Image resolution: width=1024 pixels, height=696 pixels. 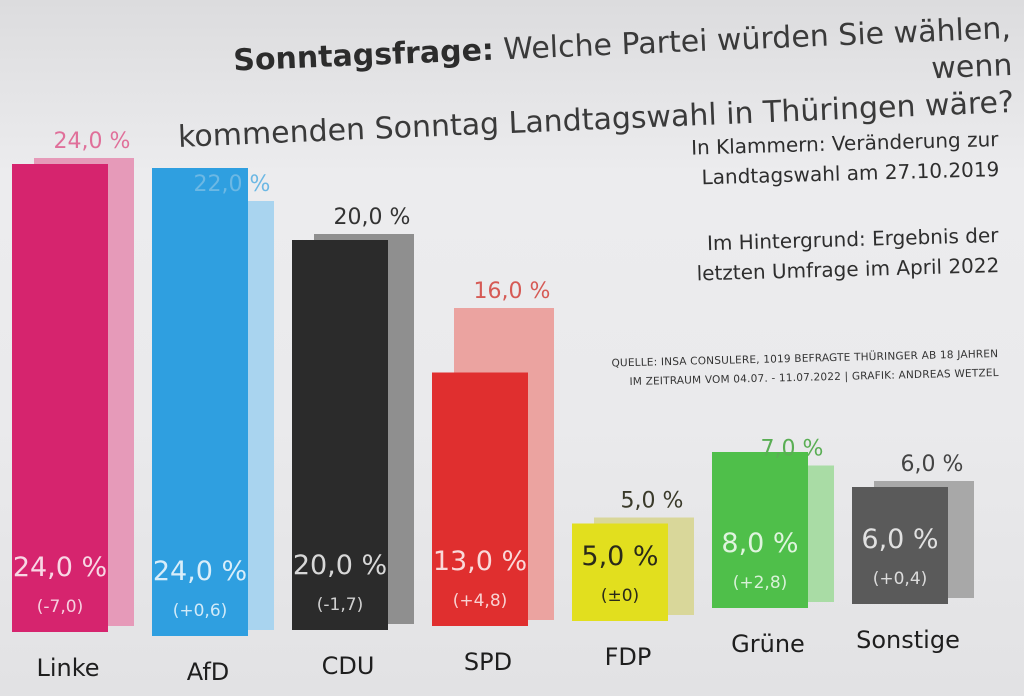 What do you see at coordinates (200, 611) in the screenshot?
I see `change-label-afd: (+0,6)` at bounding box center [200, 611].